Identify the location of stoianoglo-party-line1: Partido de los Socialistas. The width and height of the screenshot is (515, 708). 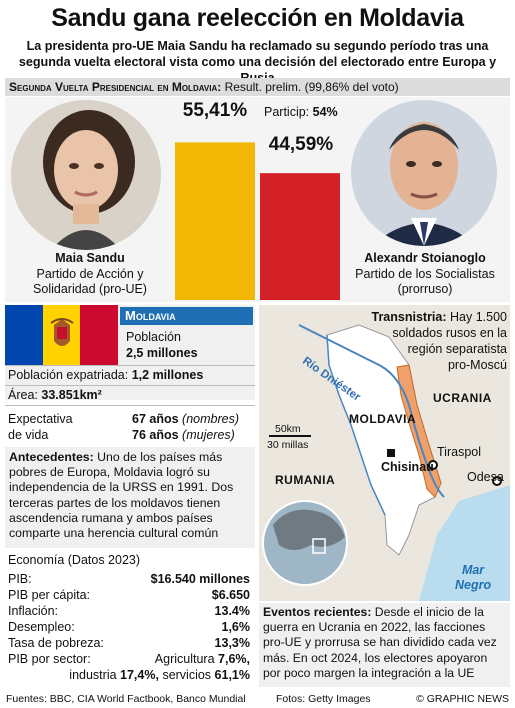
(425, 274).